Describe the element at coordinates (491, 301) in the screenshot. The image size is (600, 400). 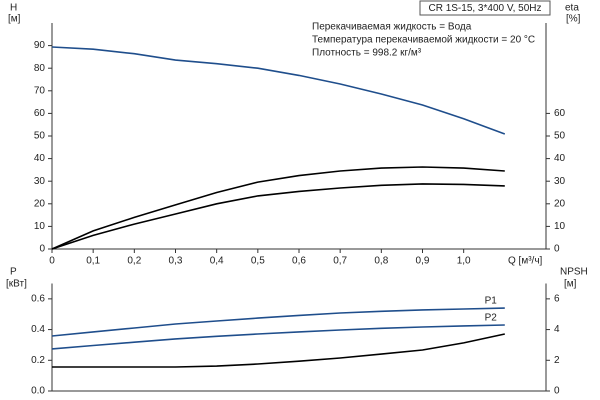
I see `series-label: P1` at that location.